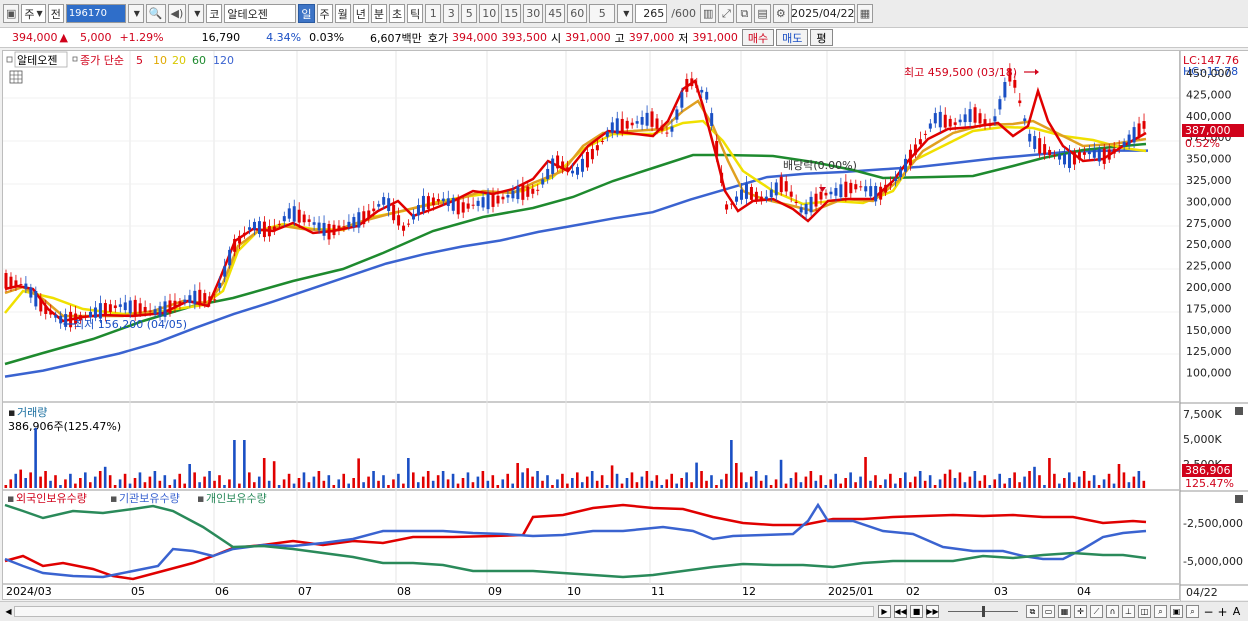  What do you see at coordinates (379, 13) in the screenshot?
I see `tab-minute: 분` at bounding box center [379, 13].